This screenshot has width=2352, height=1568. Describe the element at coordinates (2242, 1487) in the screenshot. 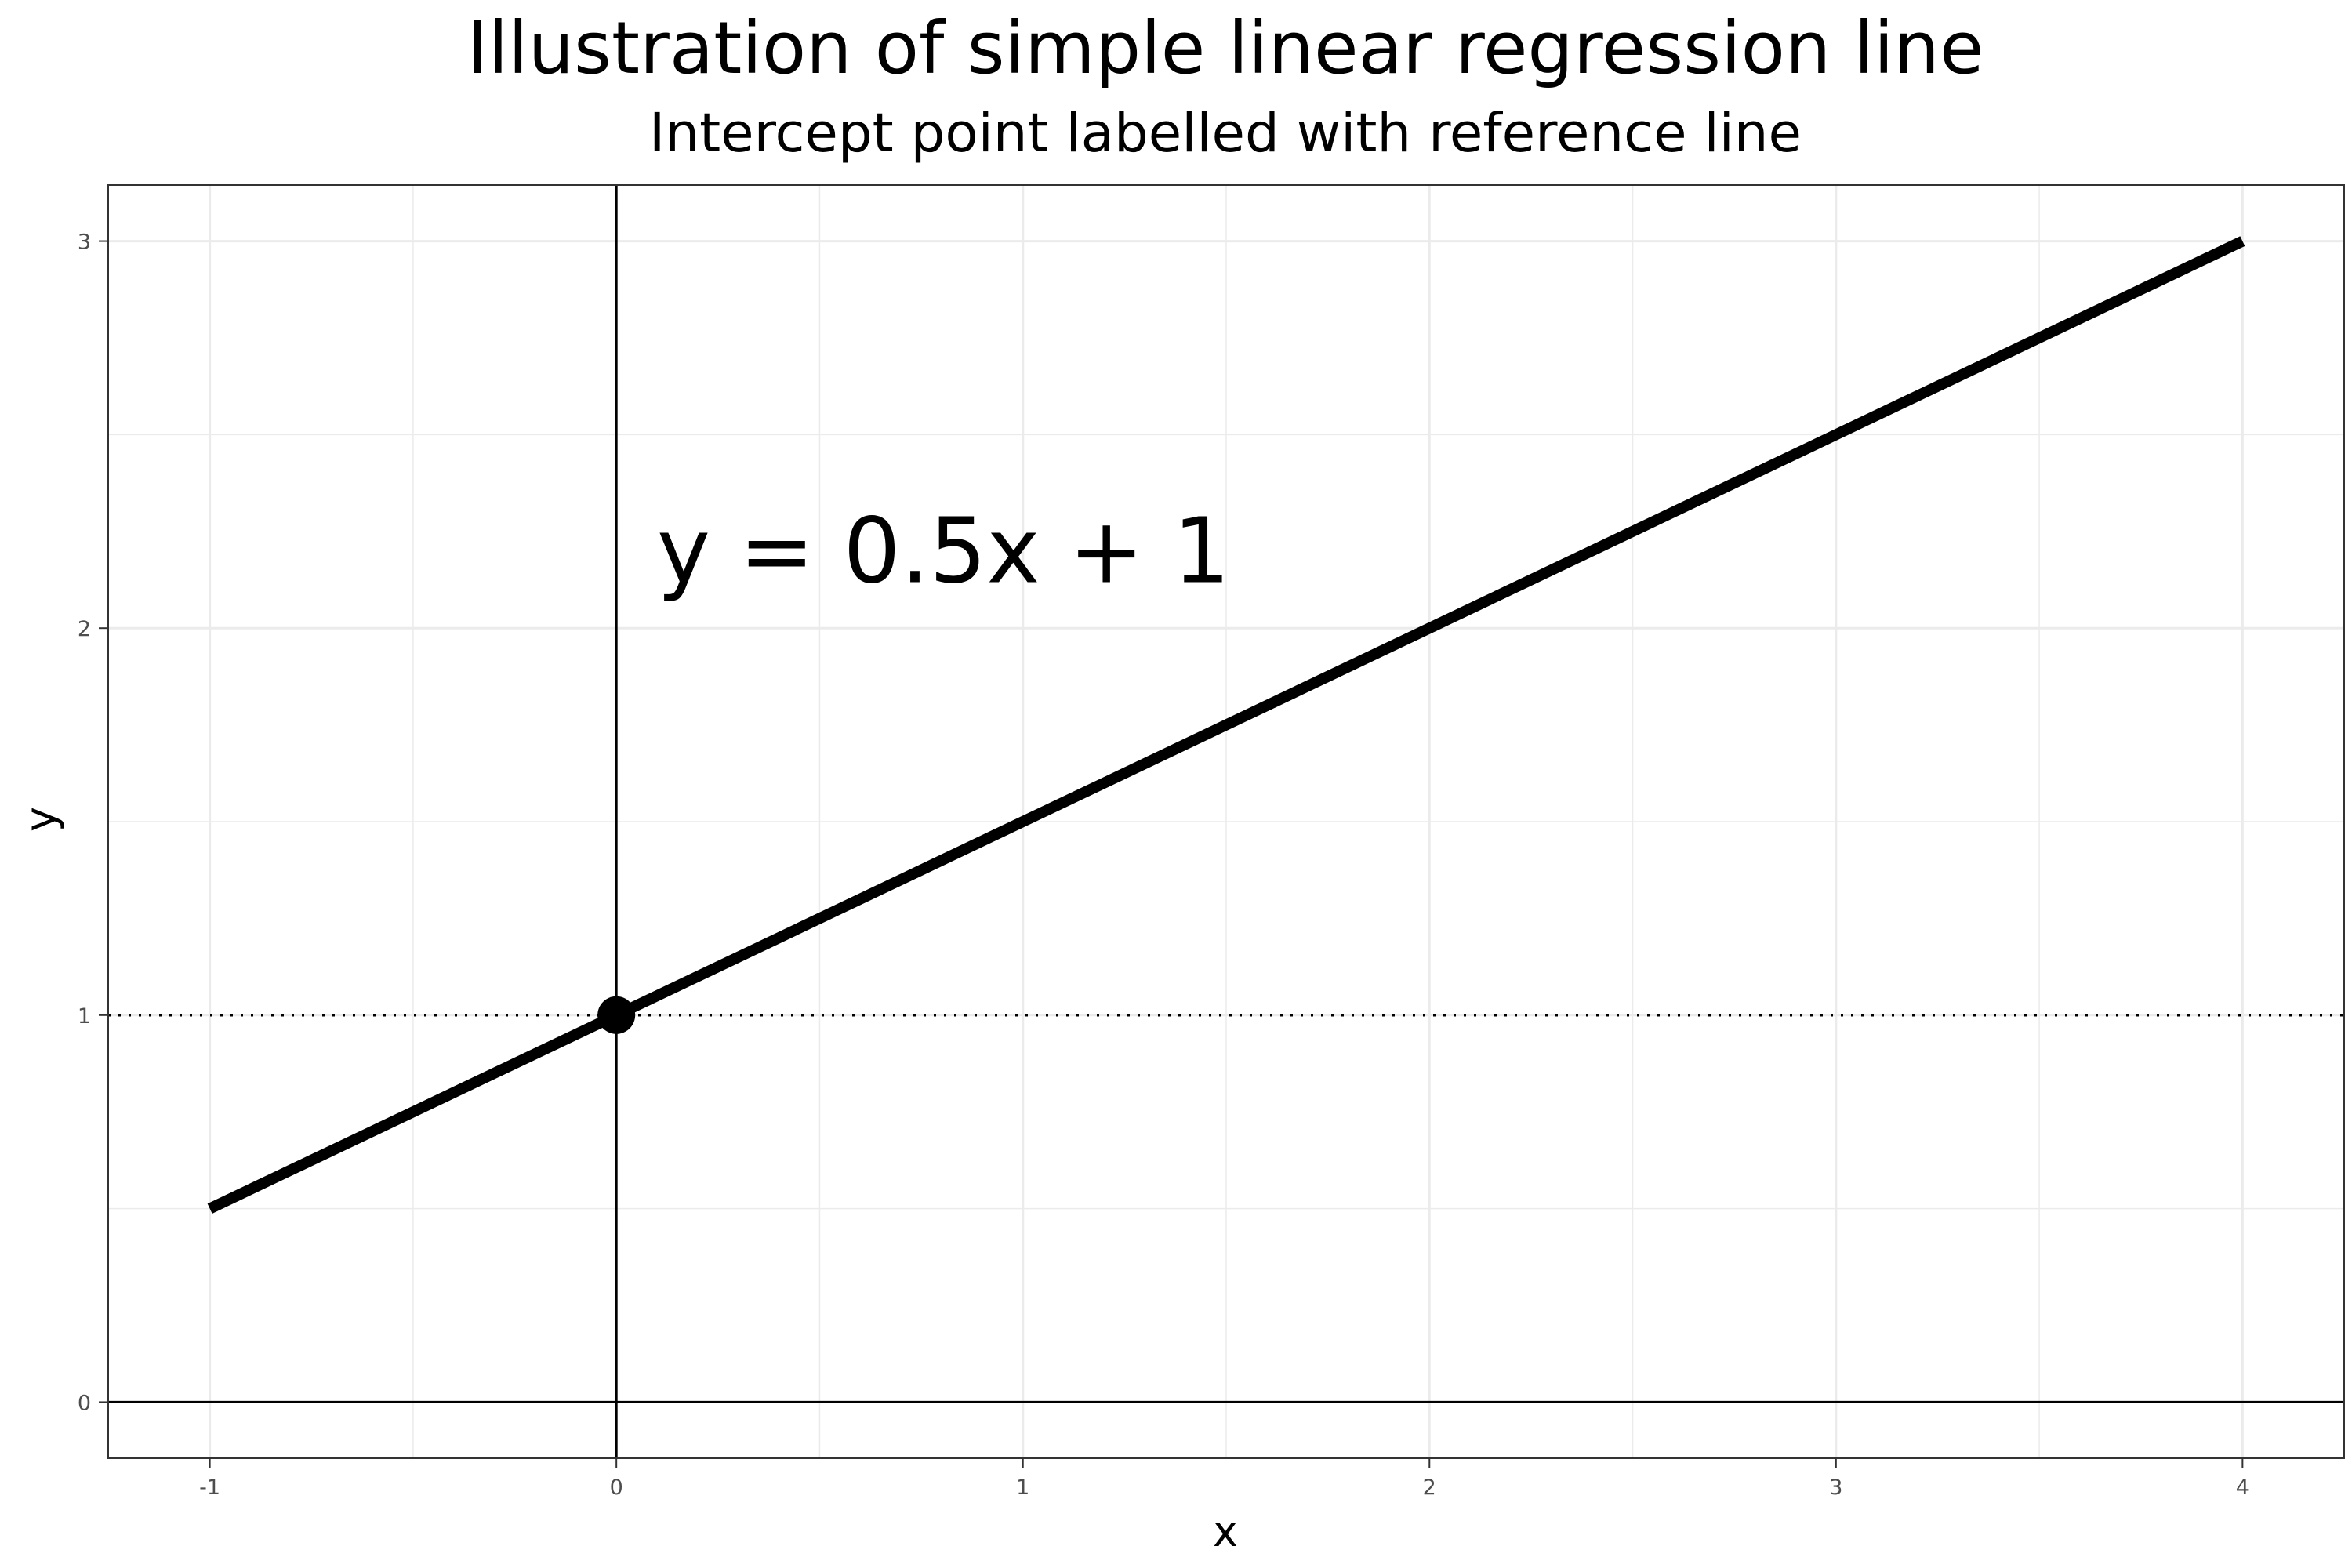

I see `x-tick-label: 4` at that location.